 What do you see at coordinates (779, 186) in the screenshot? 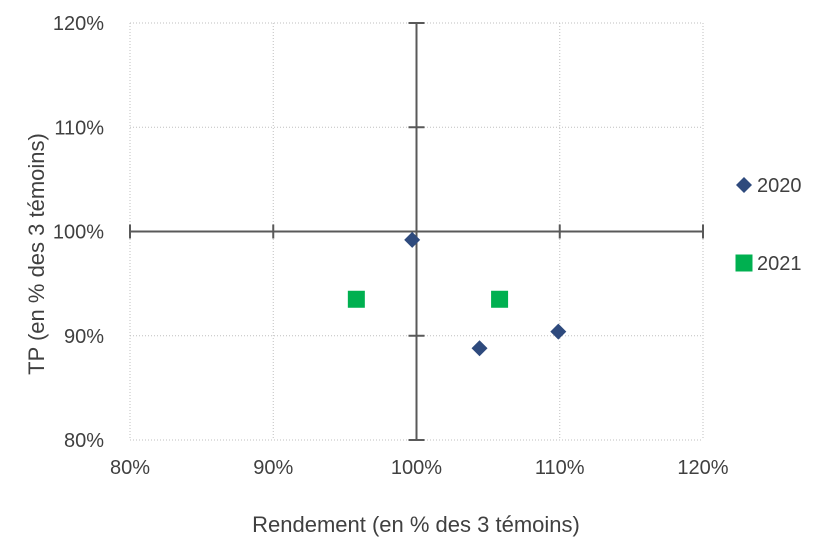
I see `legend-label-2020: 2020` at bounding box center [779, 186].